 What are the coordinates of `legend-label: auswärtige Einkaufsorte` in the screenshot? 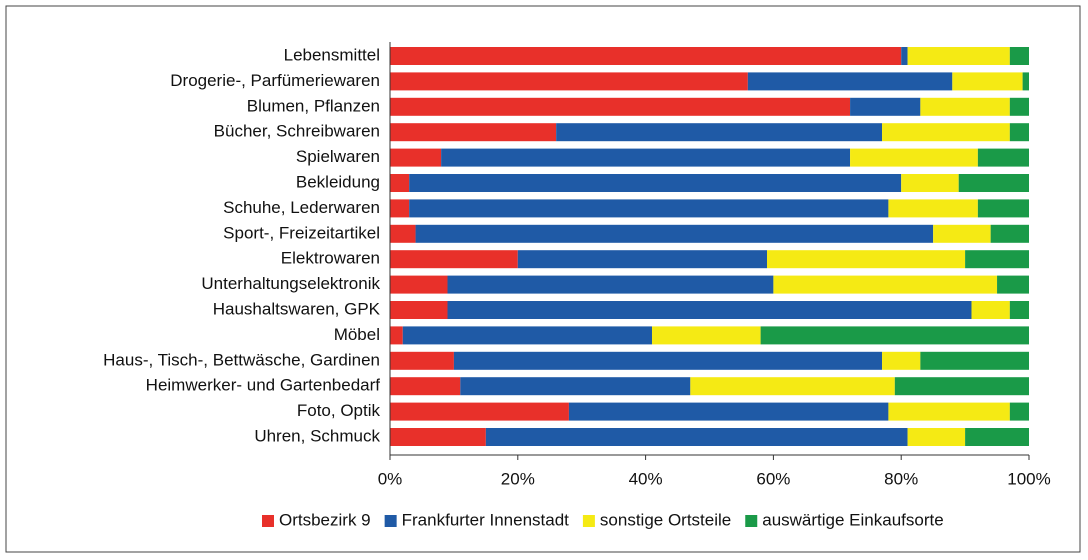 It's located at (852, 519).